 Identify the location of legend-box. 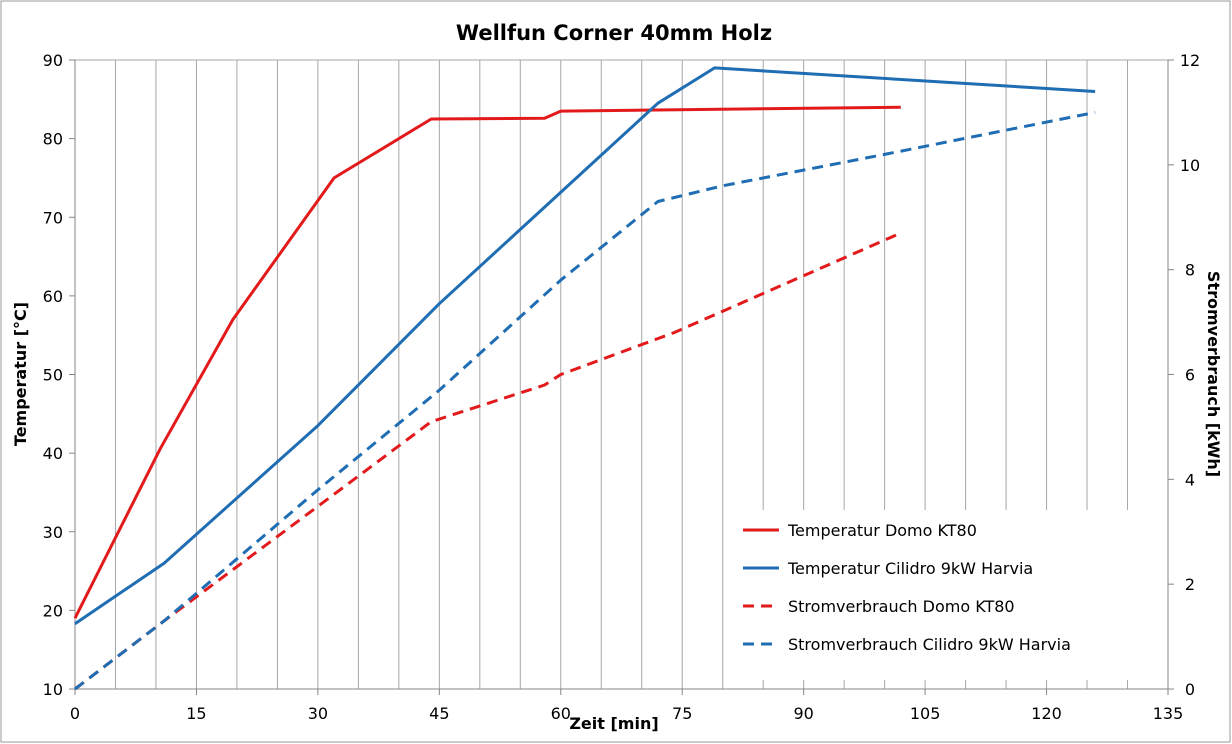
(947, 595).